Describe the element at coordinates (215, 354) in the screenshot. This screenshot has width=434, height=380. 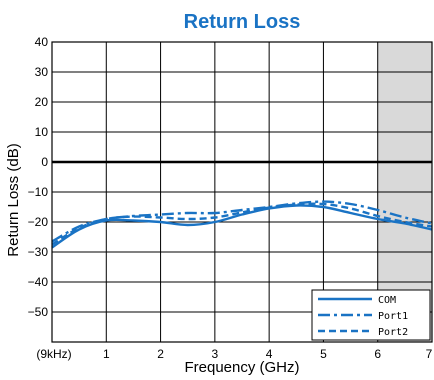
I see `x-tick-label: 3` at that location.